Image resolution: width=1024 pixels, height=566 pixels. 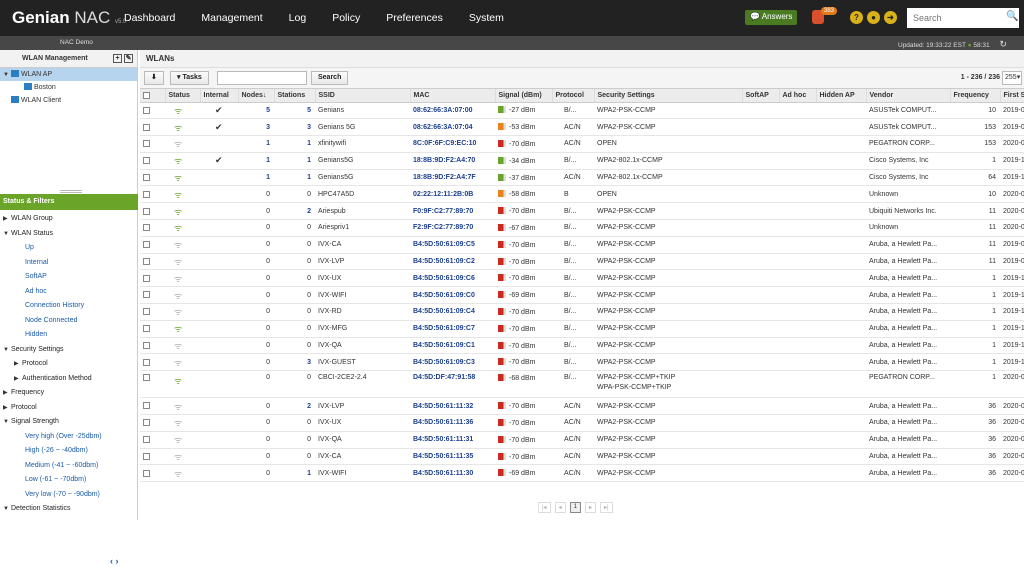 I want to click on tree-item: WLAN Client, so click(x=68, y=100).